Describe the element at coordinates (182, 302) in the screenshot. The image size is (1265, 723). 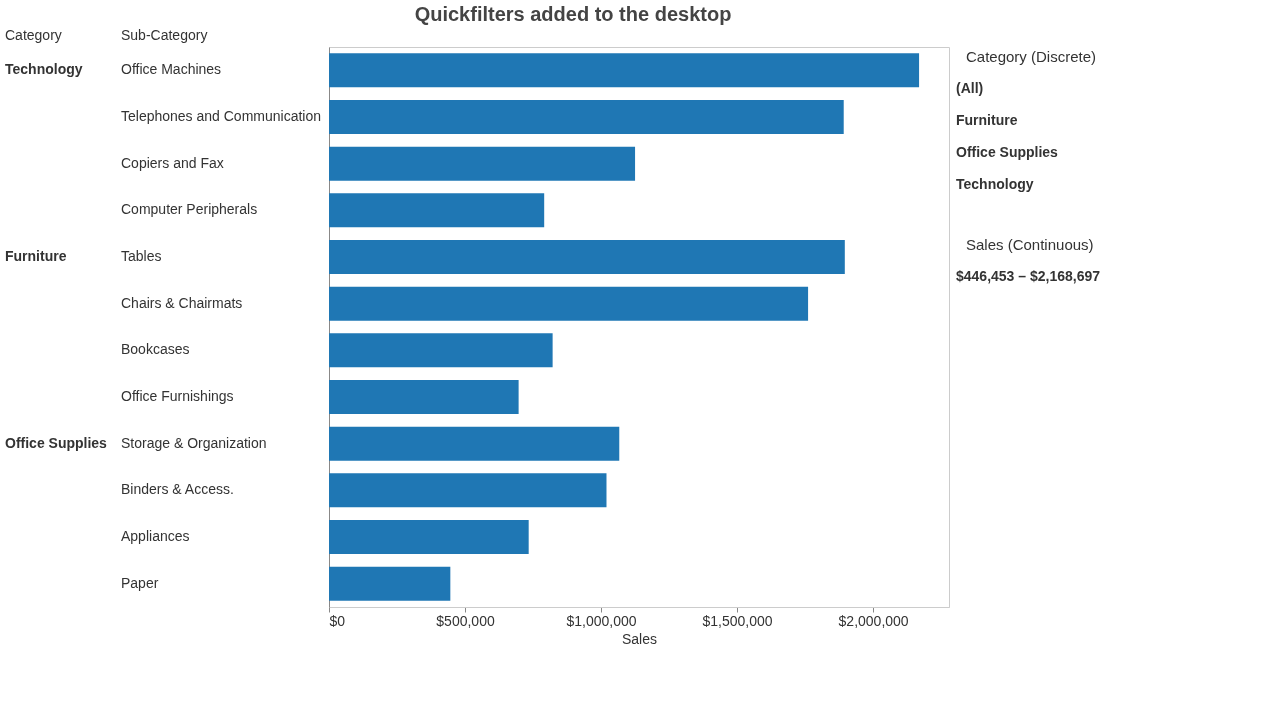
I see `y-tick-label: Chairs & Chairmats` at that location.